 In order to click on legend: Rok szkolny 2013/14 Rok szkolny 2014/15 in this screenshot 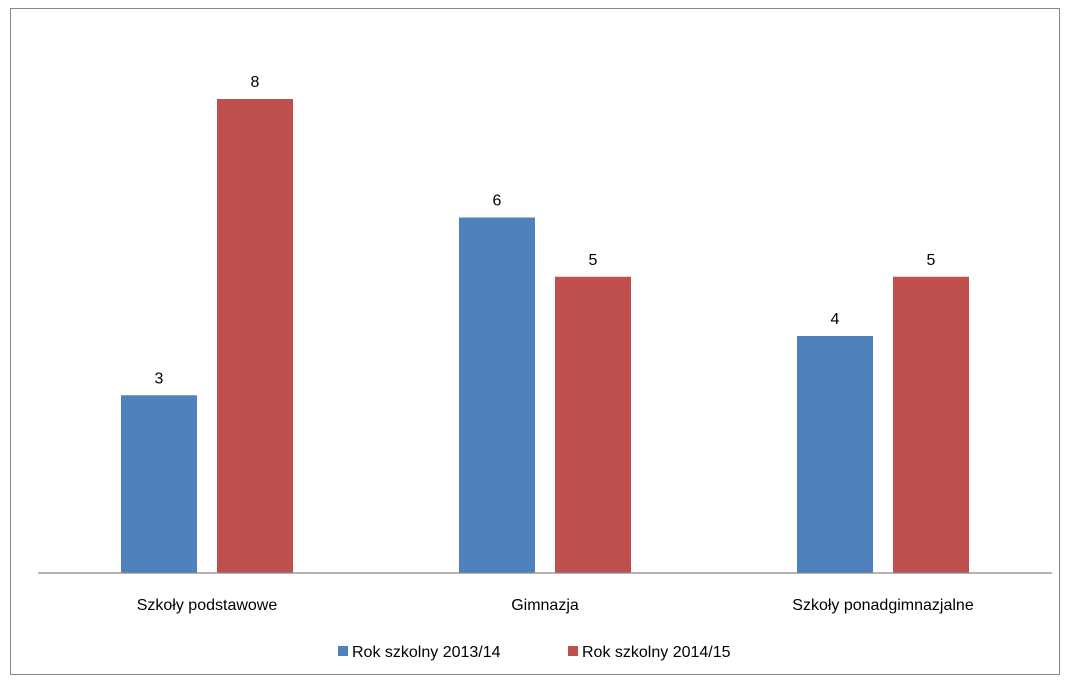, I will do `click(534, 652)`.